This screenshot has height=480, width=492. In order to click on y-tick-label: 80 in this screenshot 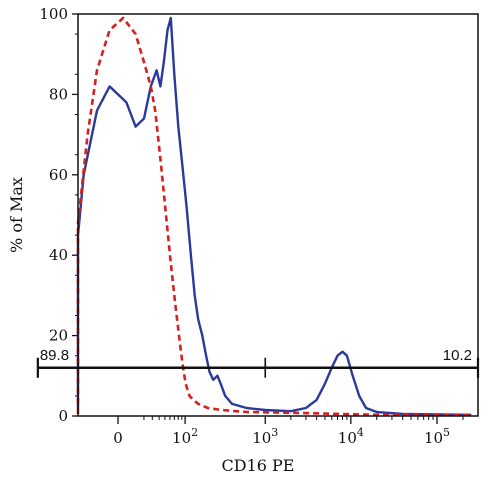, I will do `click(58, 94)`.